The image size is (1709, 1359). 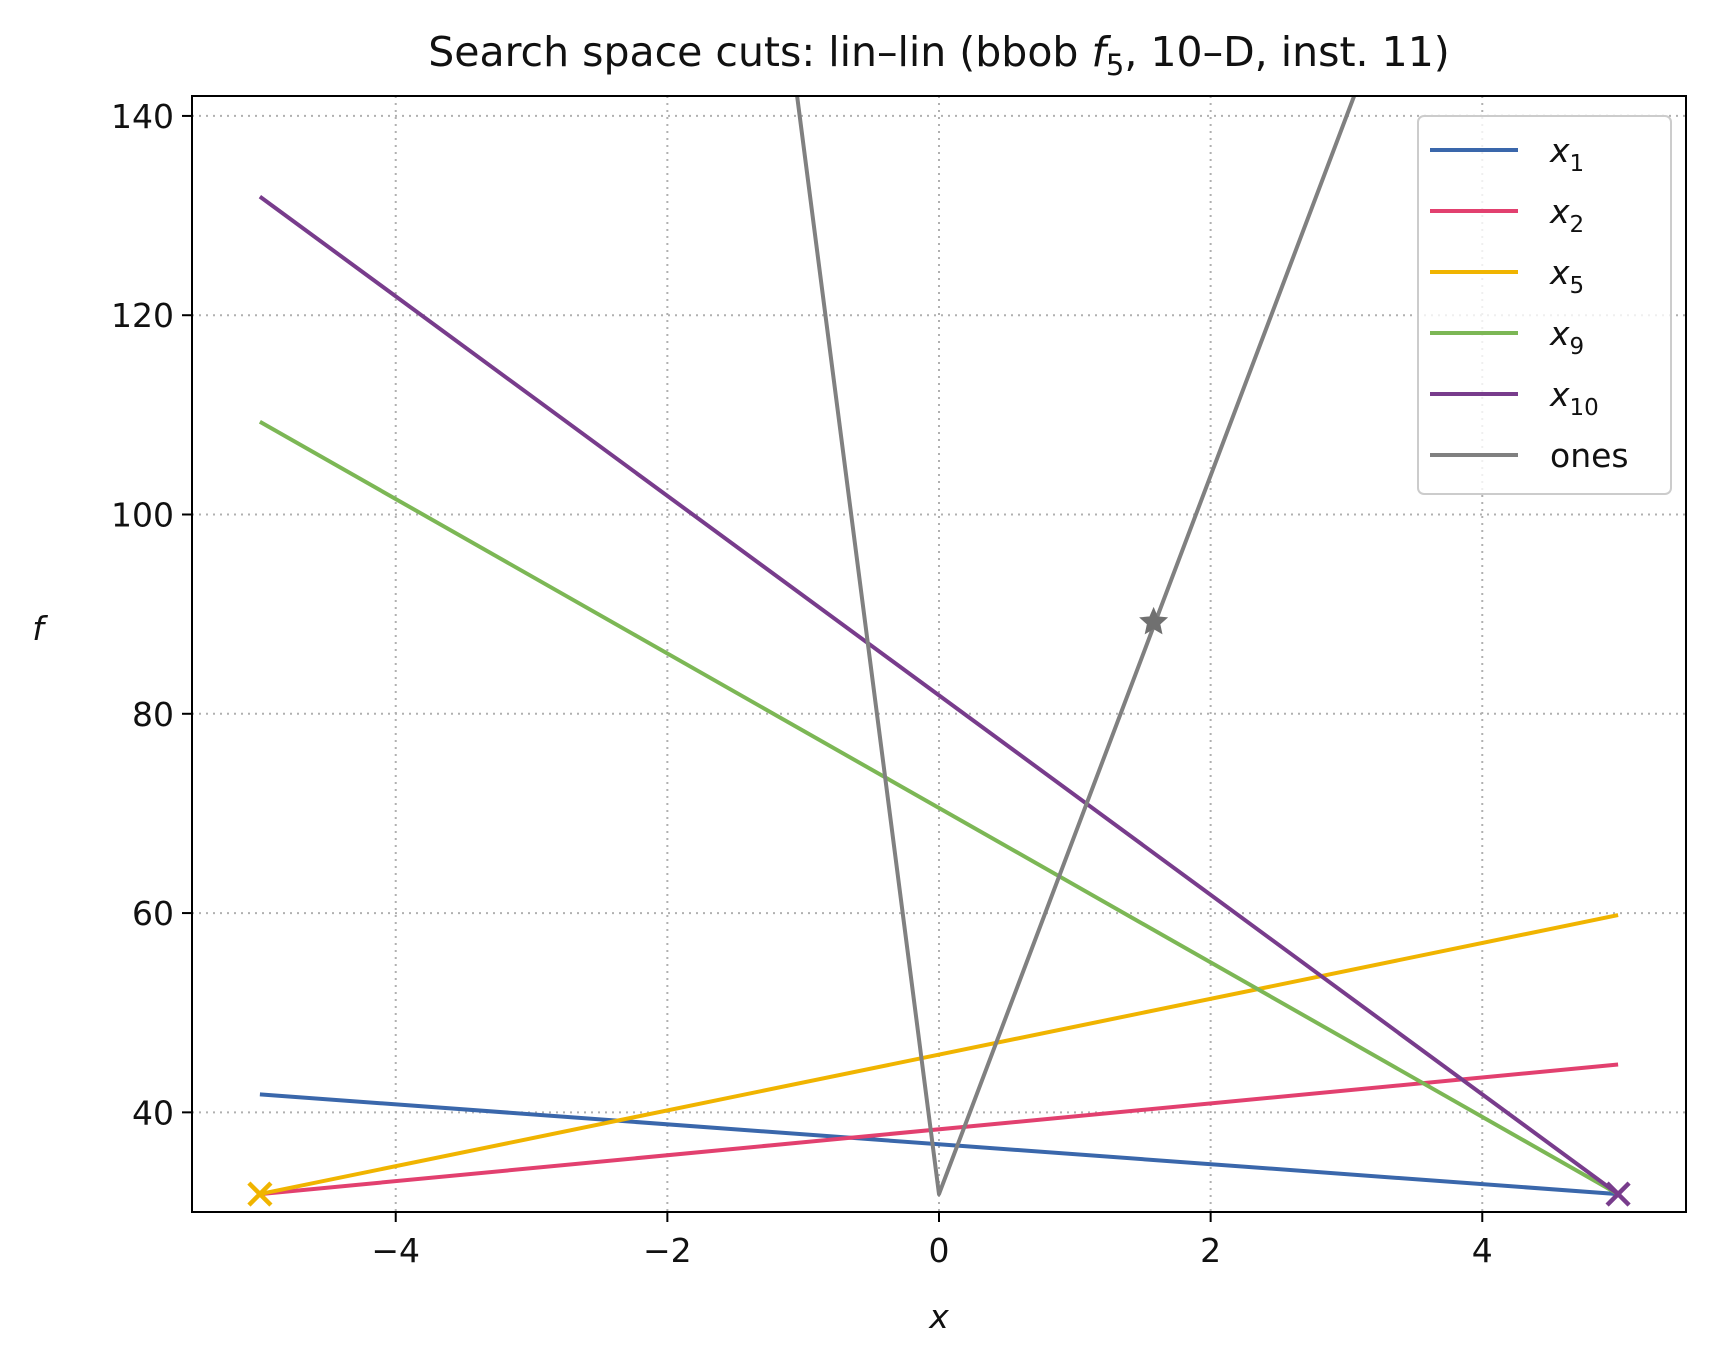 I want to click on legend: x1 x2 x5 x9 x10 ones, so click(x=1544, y=305).